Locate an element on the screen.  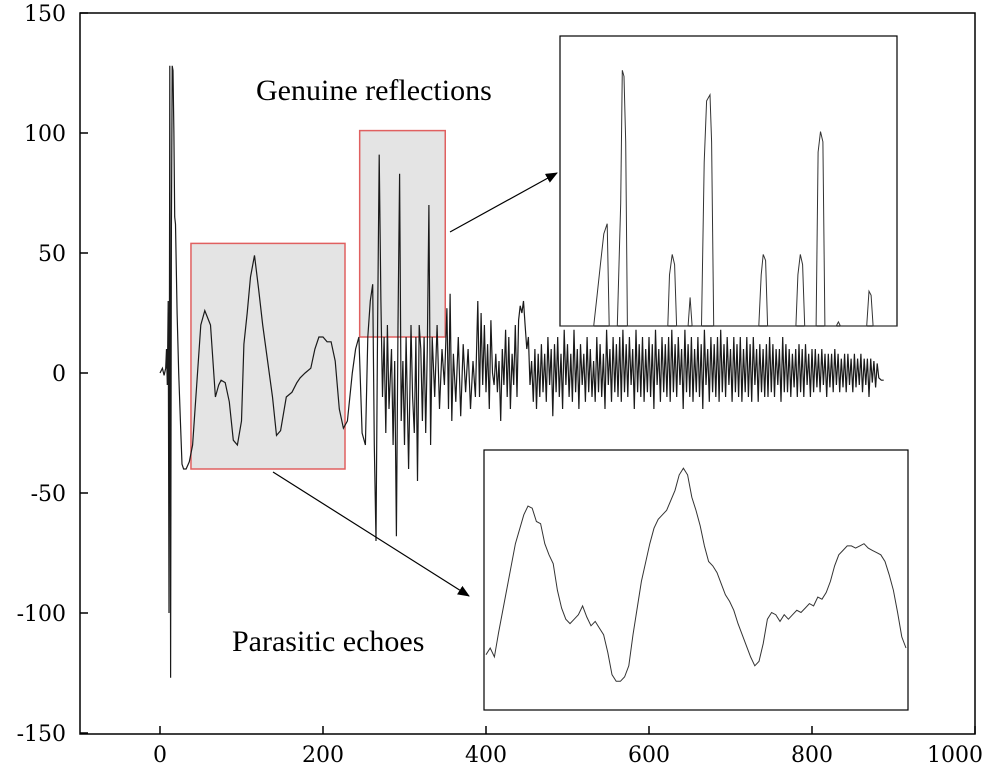
genuine-reflections-inset is located at coordinates (728, 181).